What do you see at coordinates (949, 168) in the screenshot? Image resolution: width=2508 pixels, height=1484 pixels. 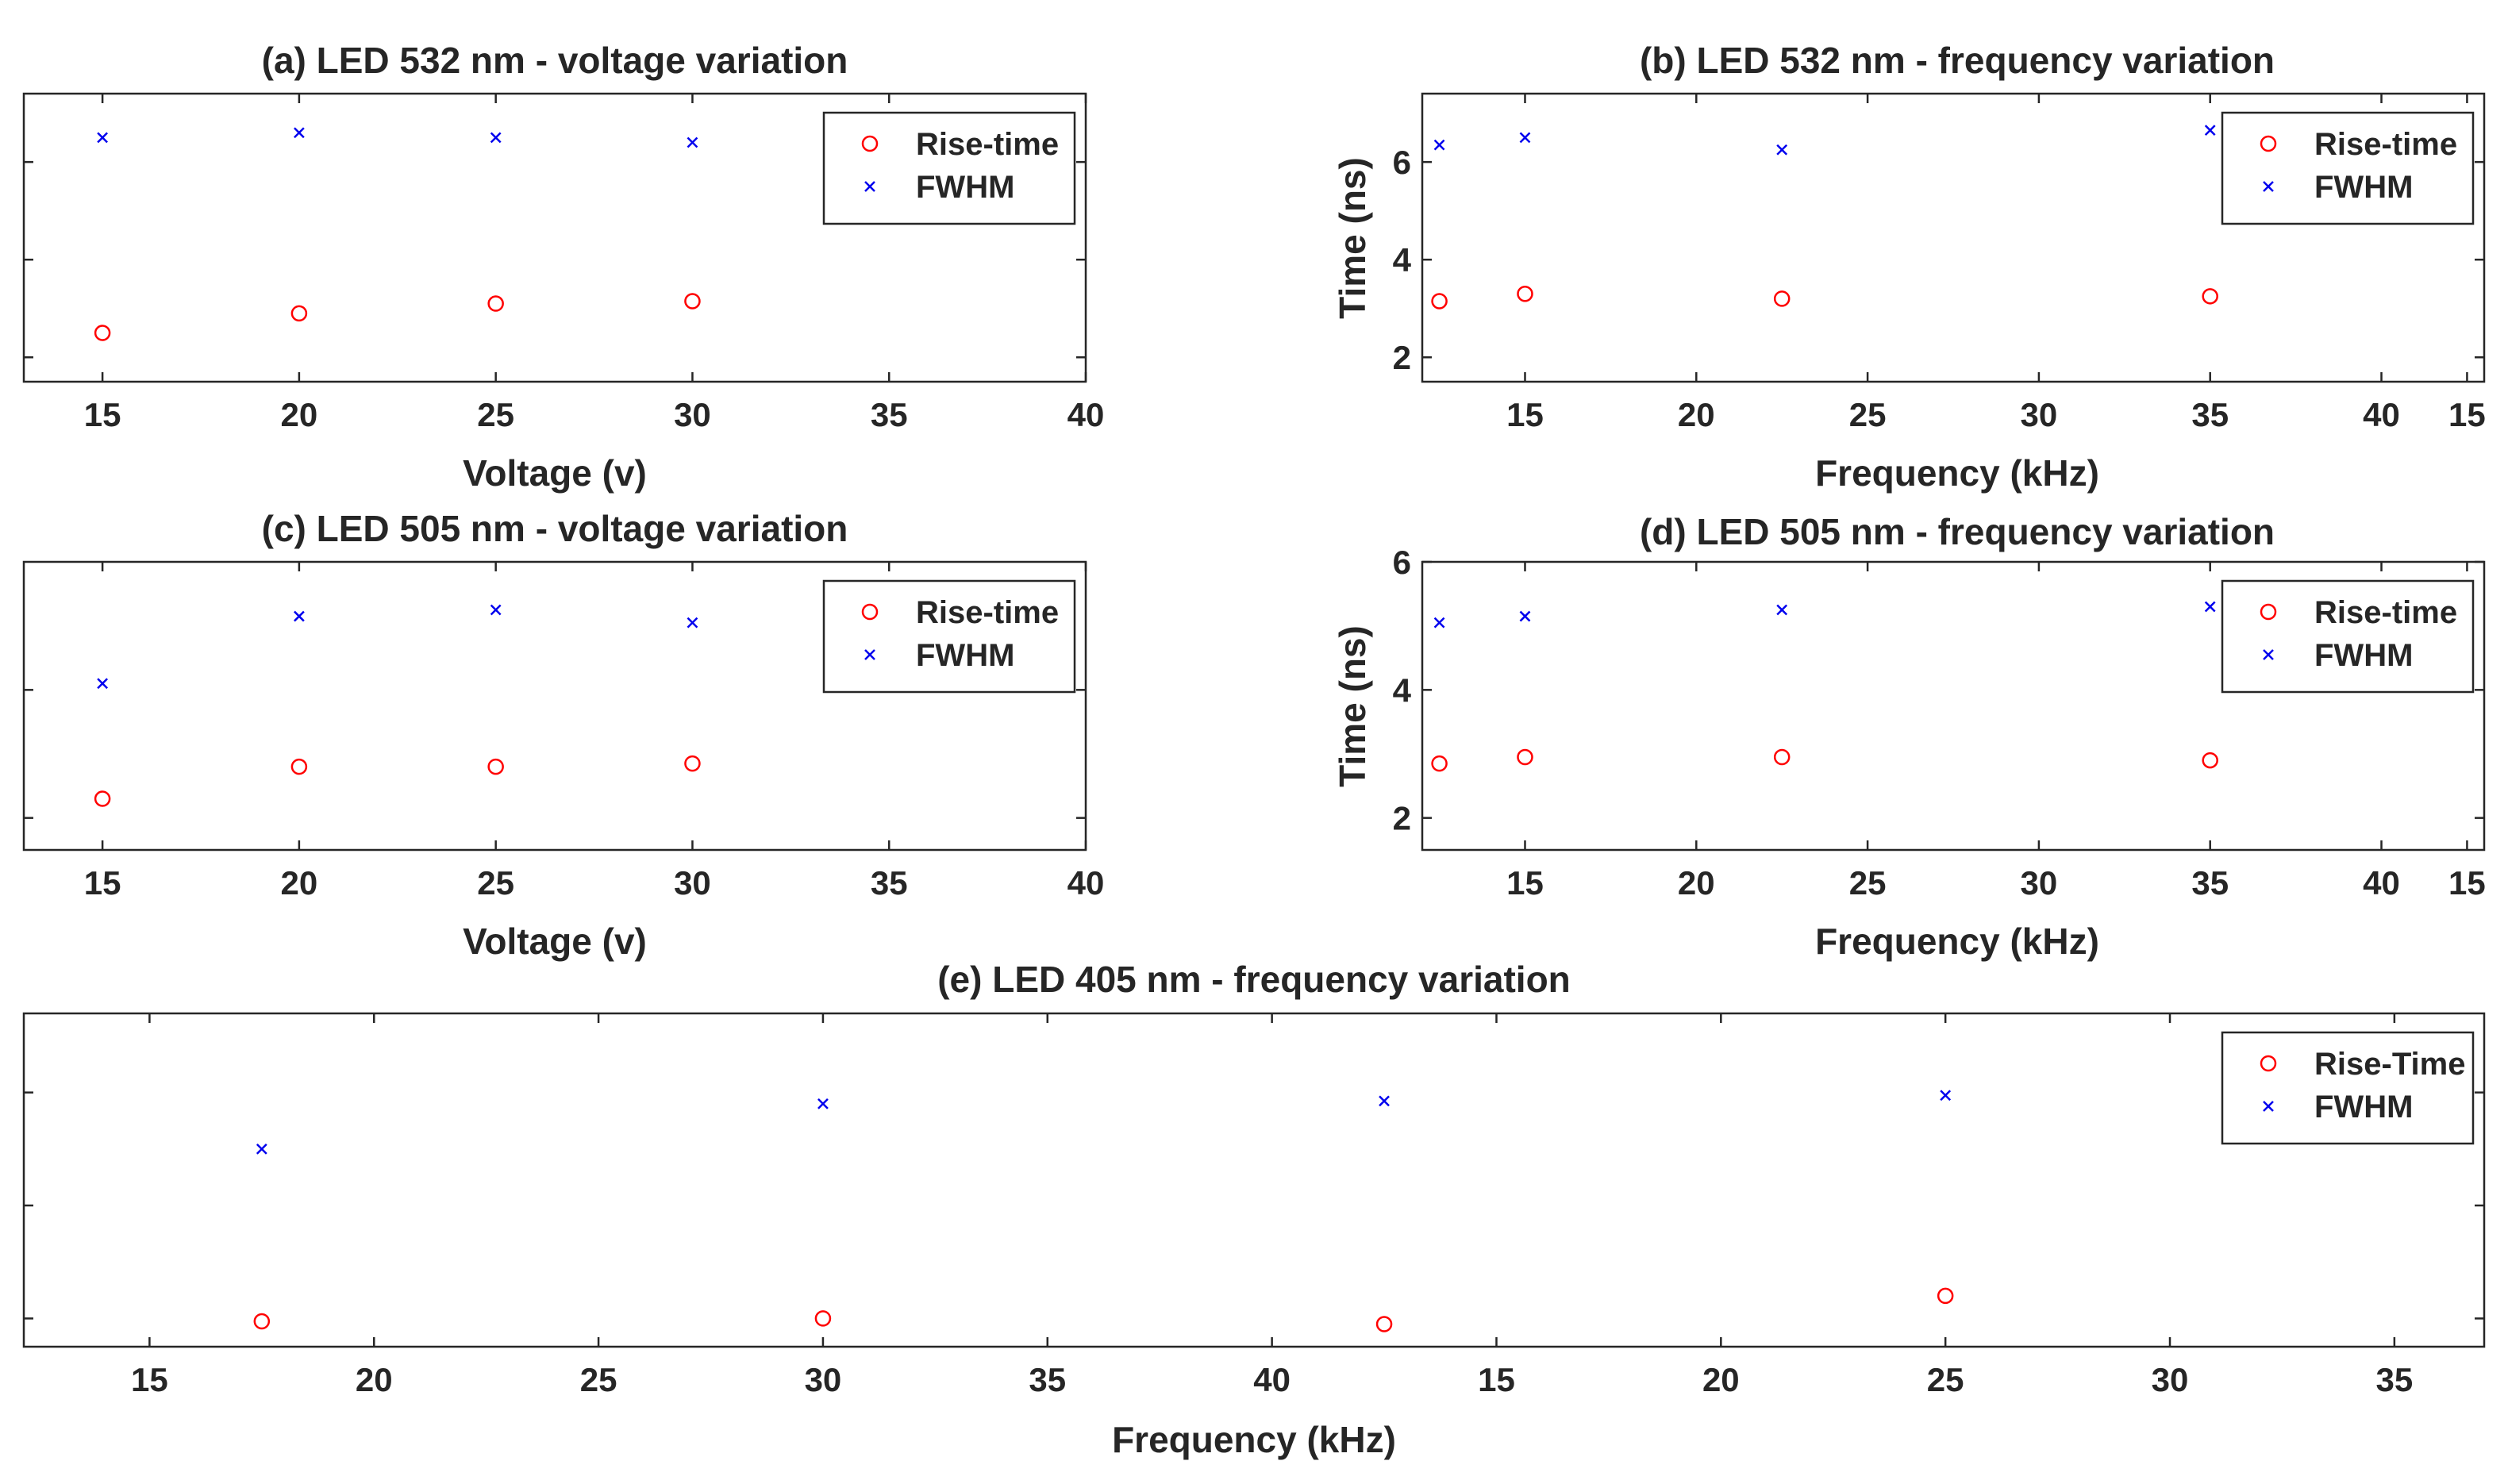 I see `legend-box-a` at bounding box center [949, 168].